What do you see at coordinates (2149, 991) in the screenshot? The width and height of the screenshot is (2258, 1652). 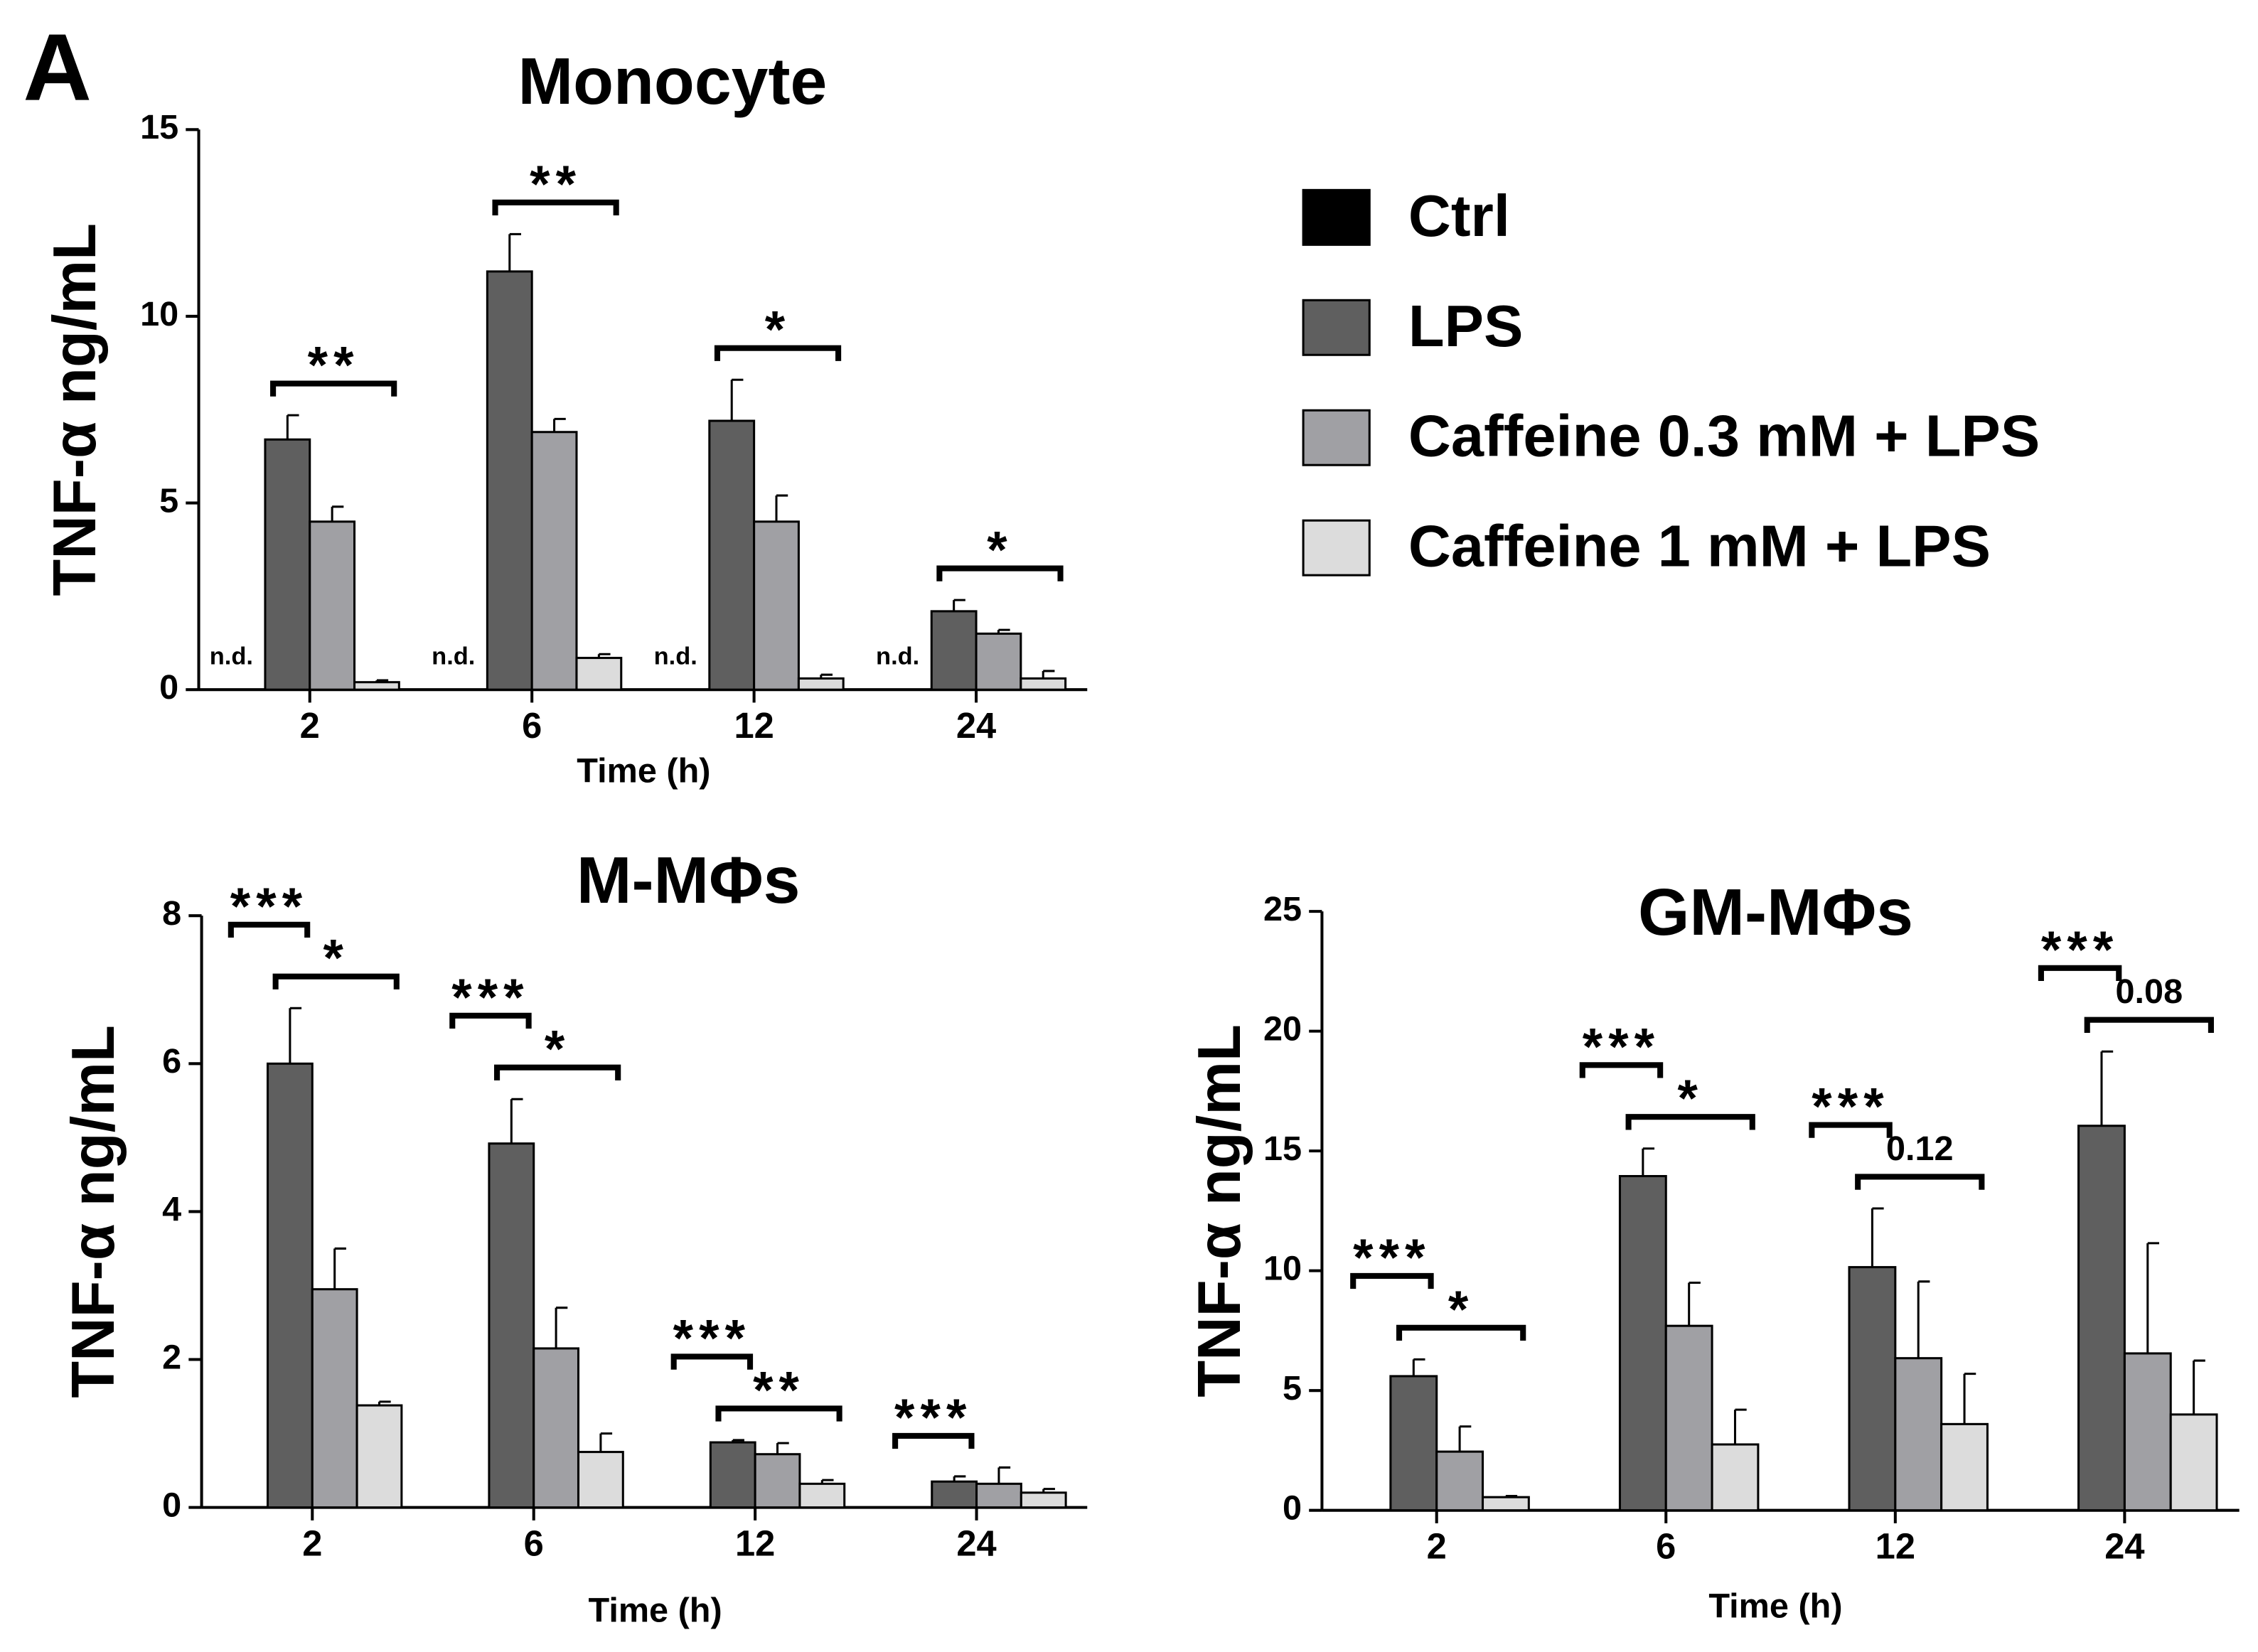 I see `significance-label: 0.08` at bounding box center [2149, 991].